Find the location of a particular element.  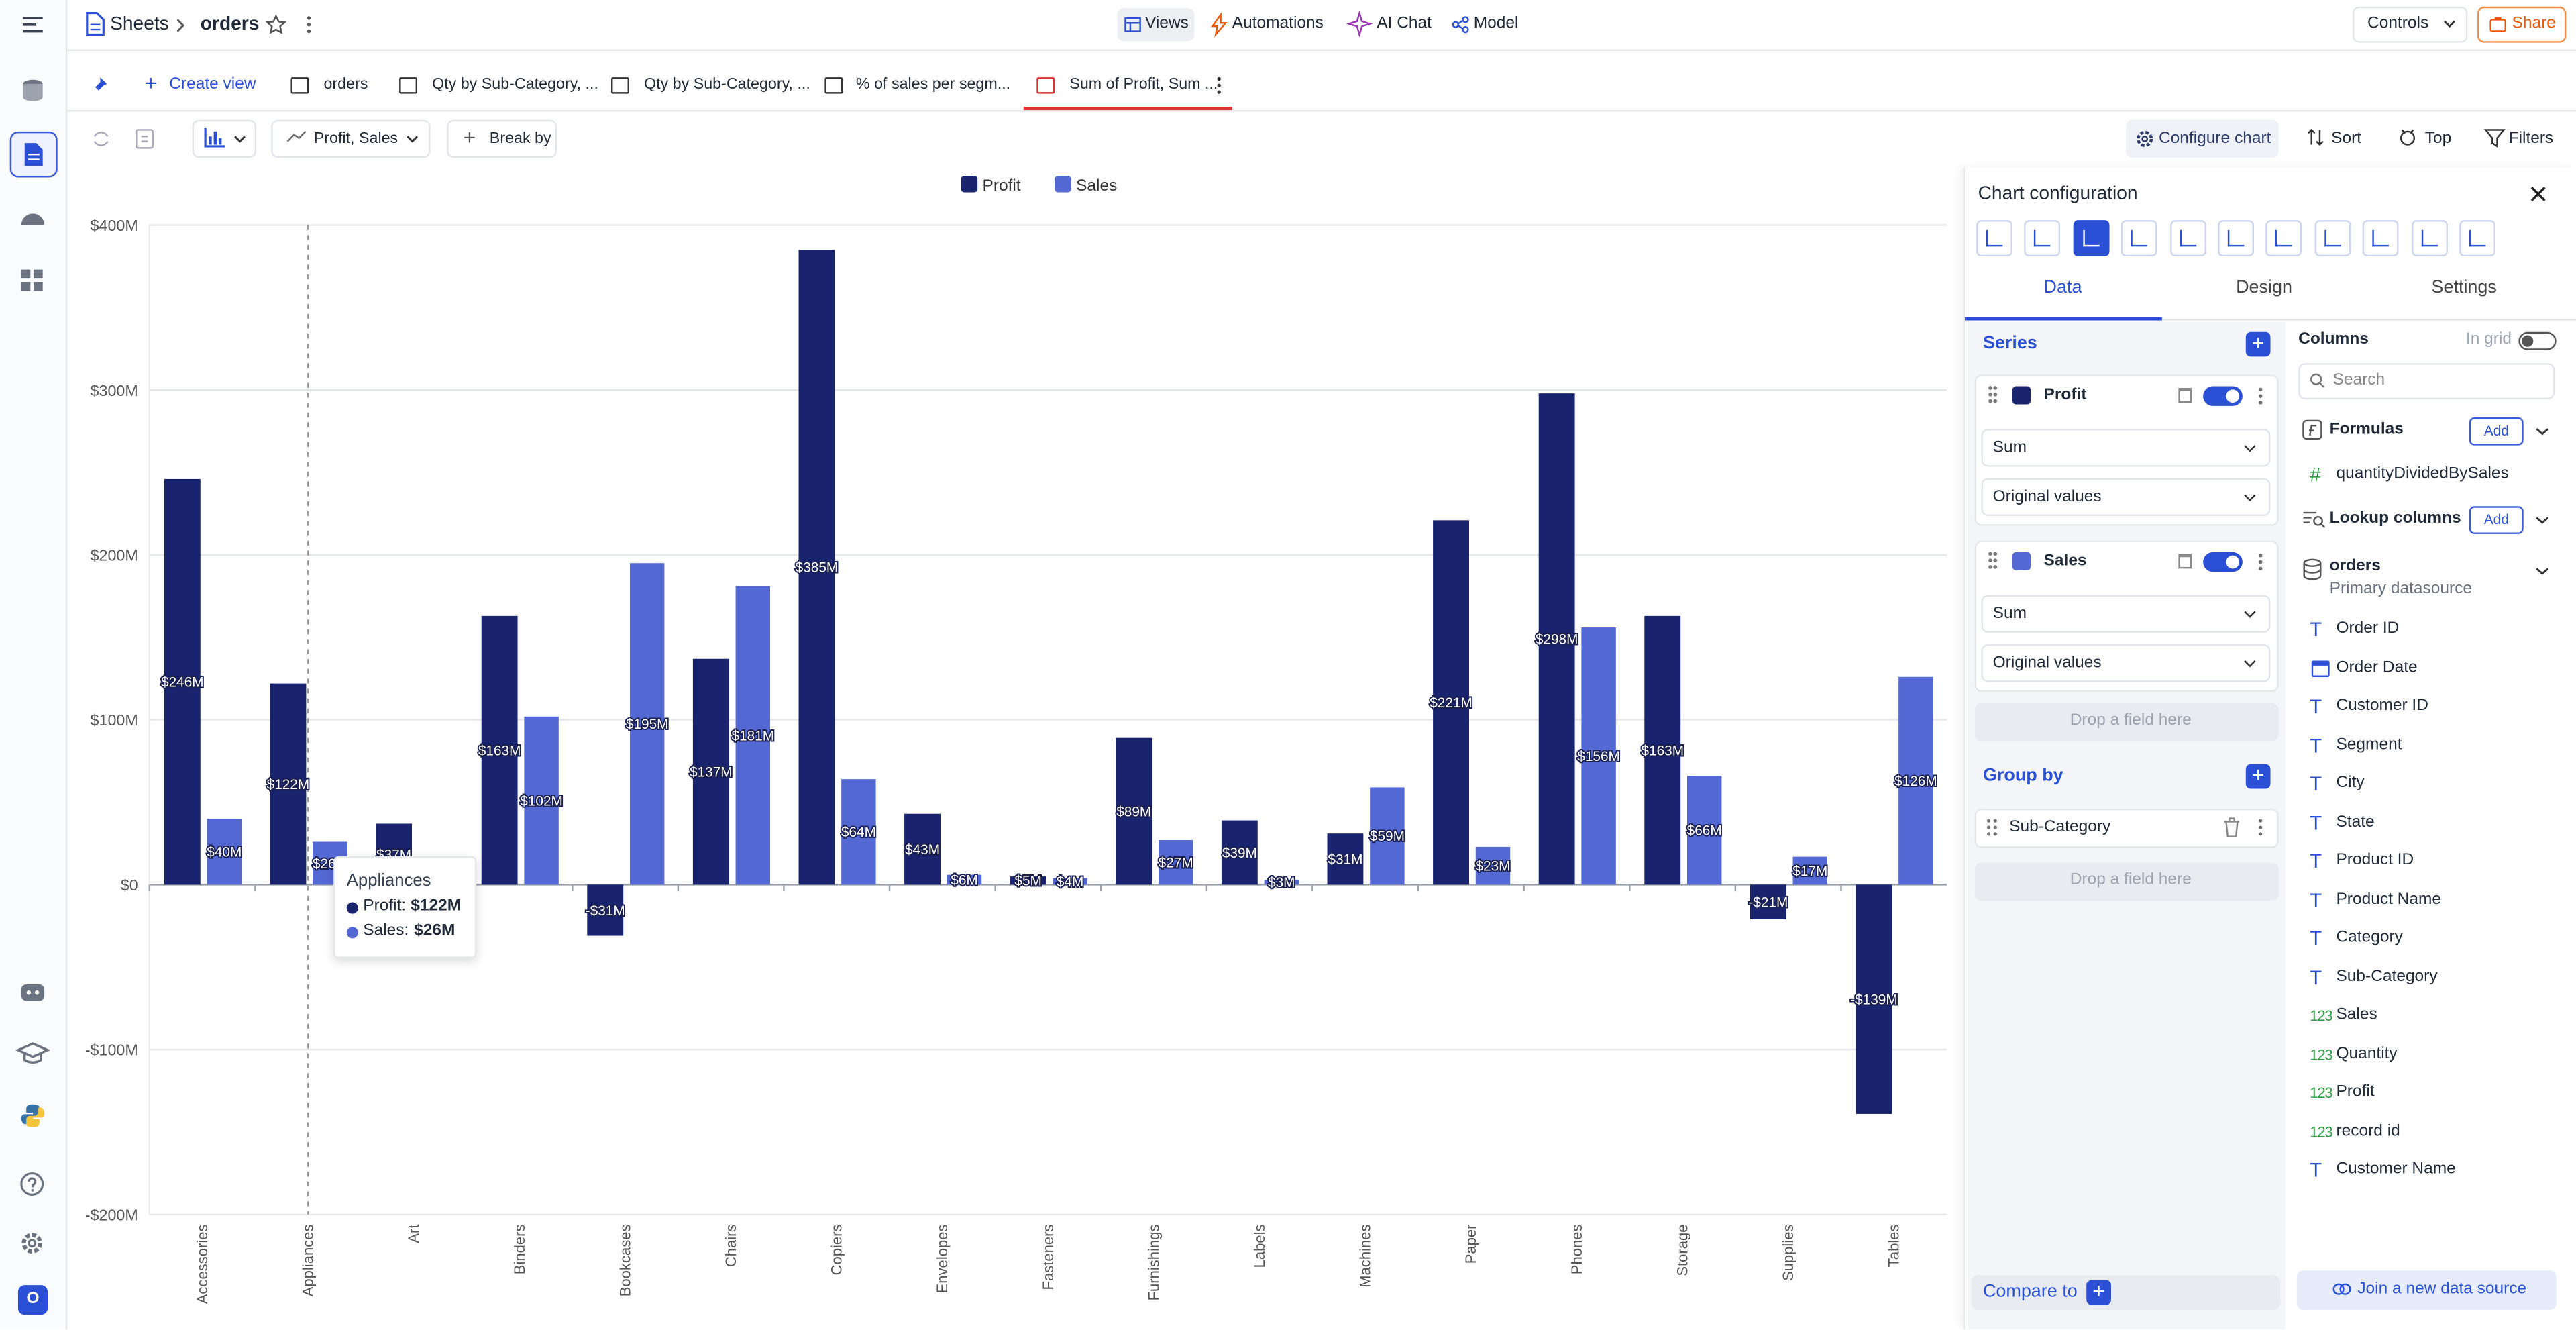

field-name: Segment is located at coordinates (2369, 744).